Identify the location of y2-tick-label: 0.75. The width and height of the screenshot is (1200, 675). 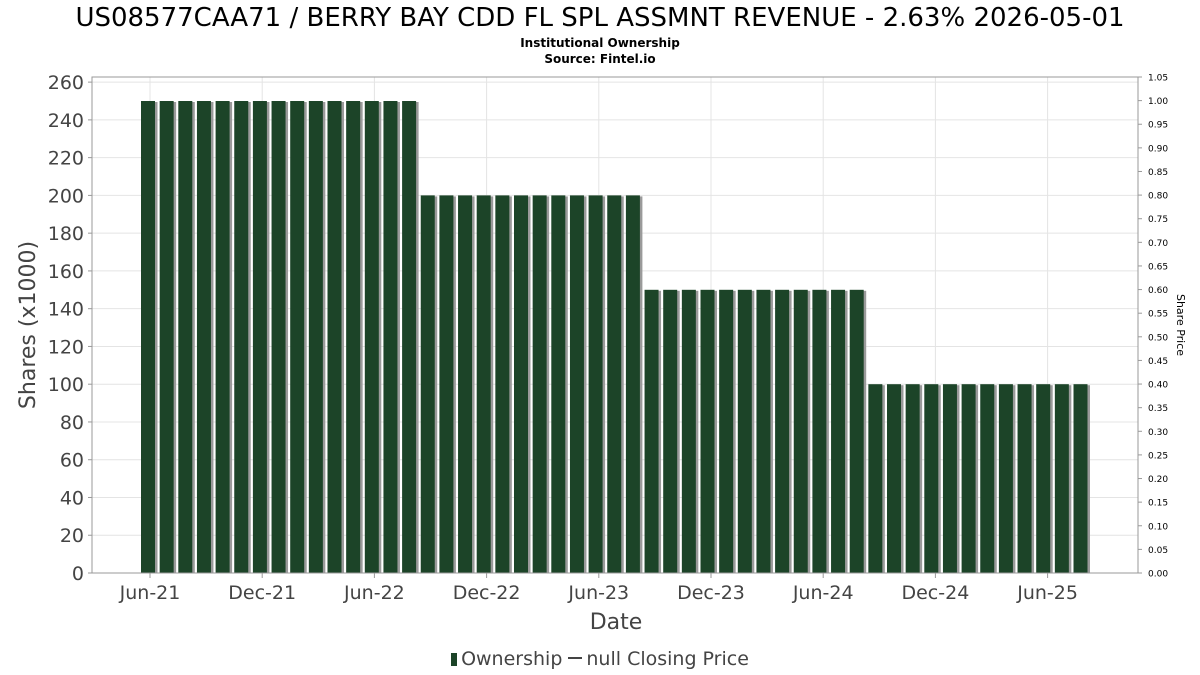
(1158, 220).